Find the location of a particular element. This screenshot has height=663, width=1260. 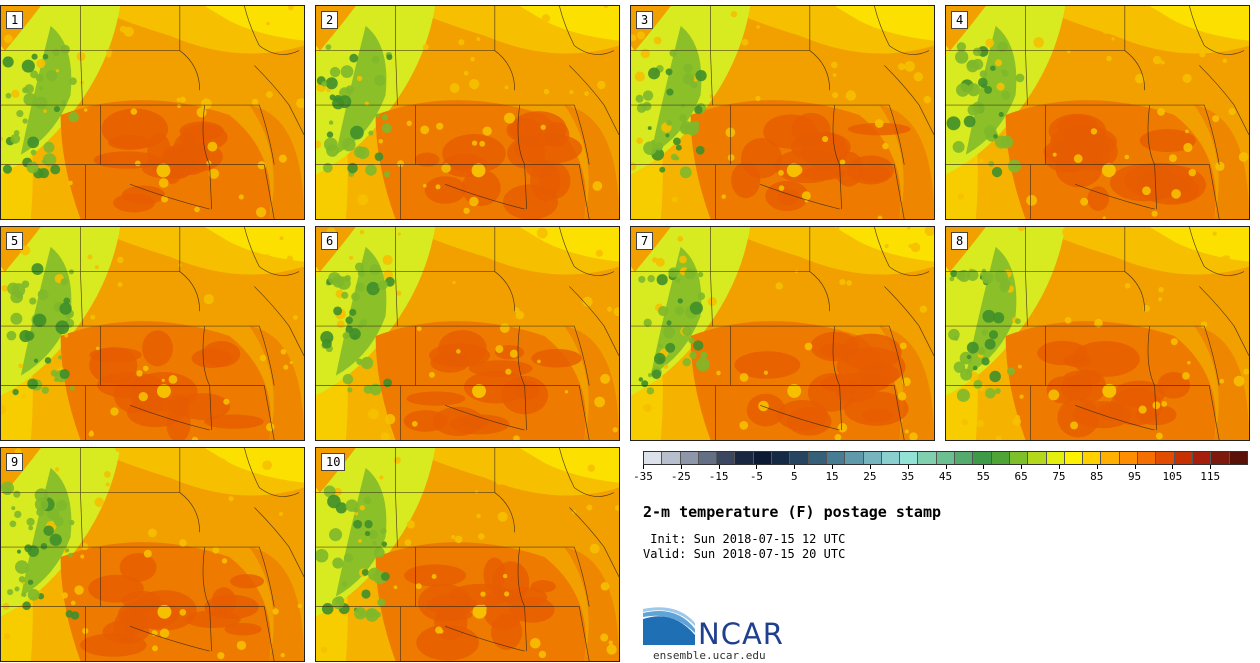

postage-stamp-map: 5 is located at coordinates (152, 333).